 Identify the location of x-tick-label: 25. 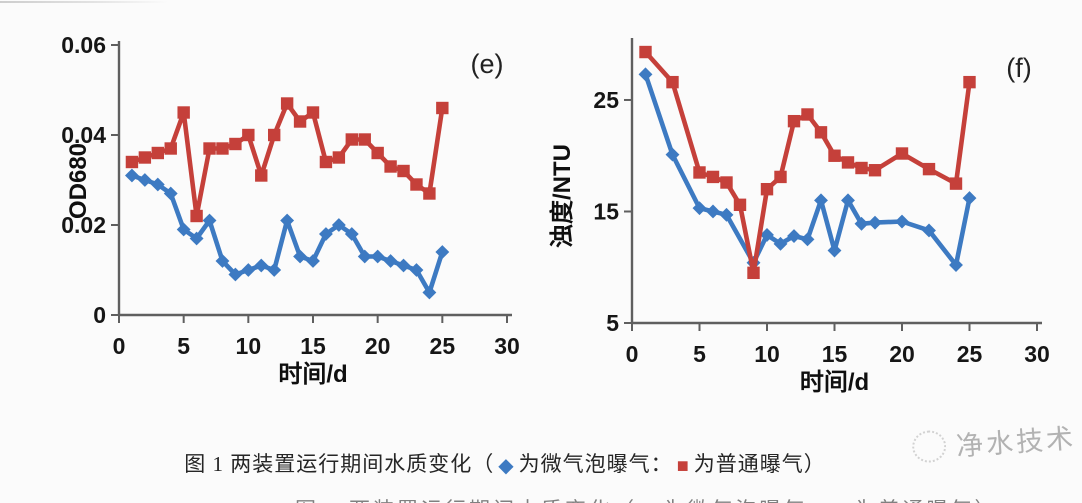
(970, 354).